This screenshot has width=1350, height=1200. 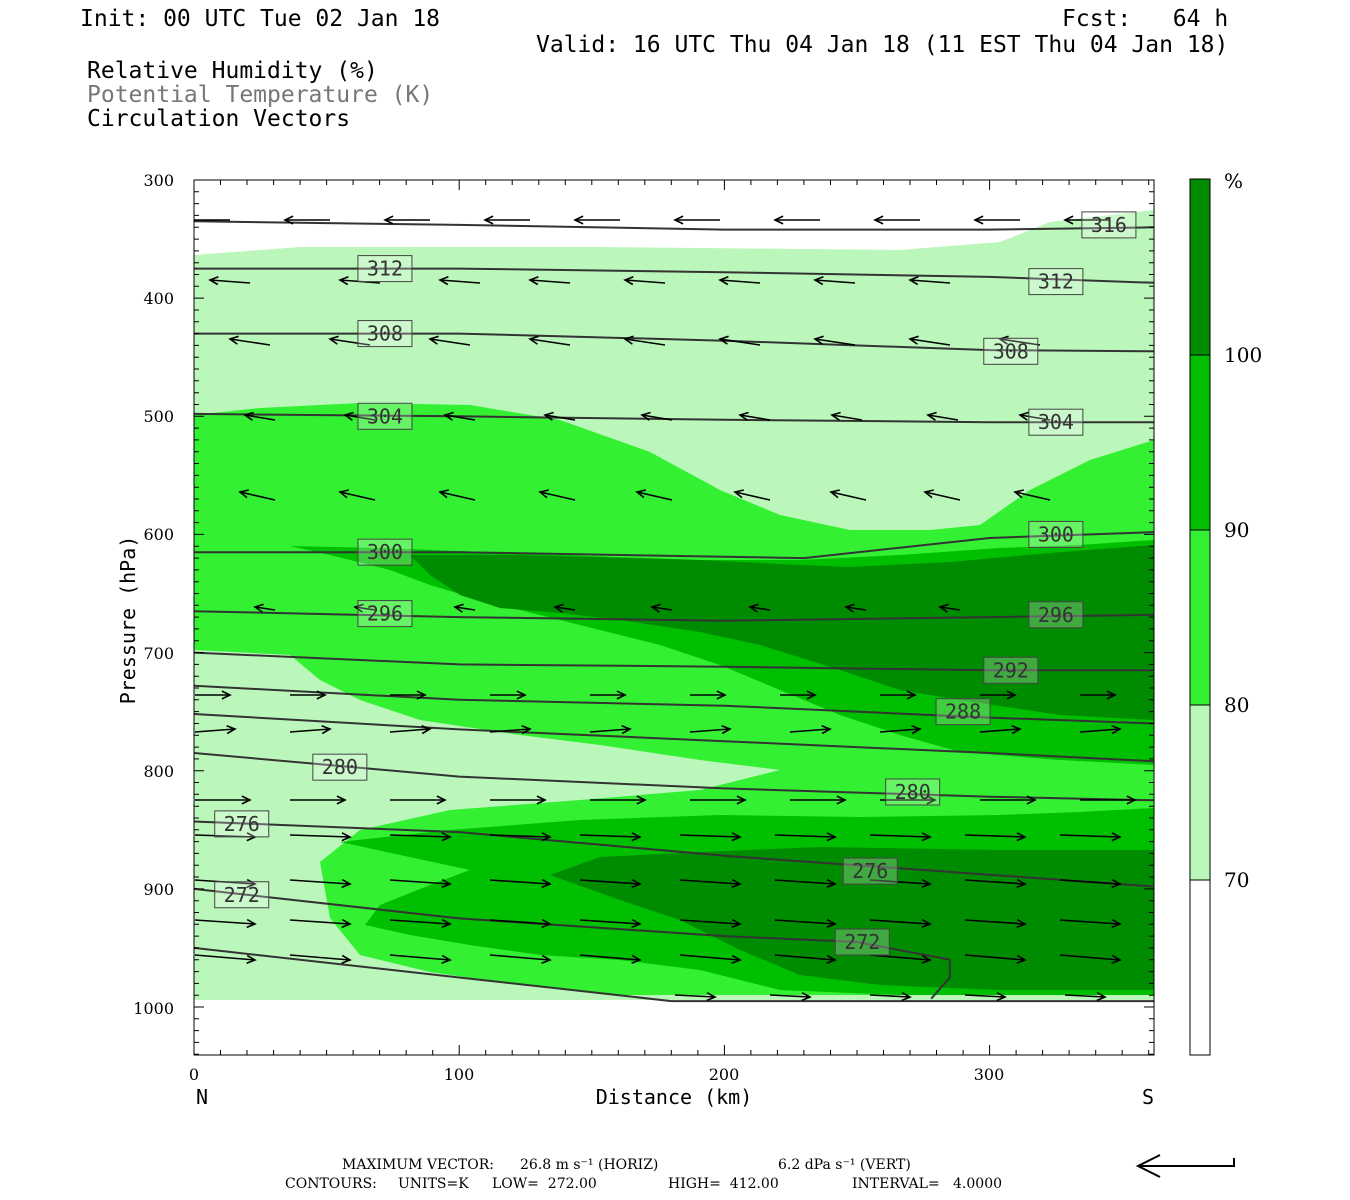 I want to click on isentrope-label-text: 296, so click(x=385, y=614).